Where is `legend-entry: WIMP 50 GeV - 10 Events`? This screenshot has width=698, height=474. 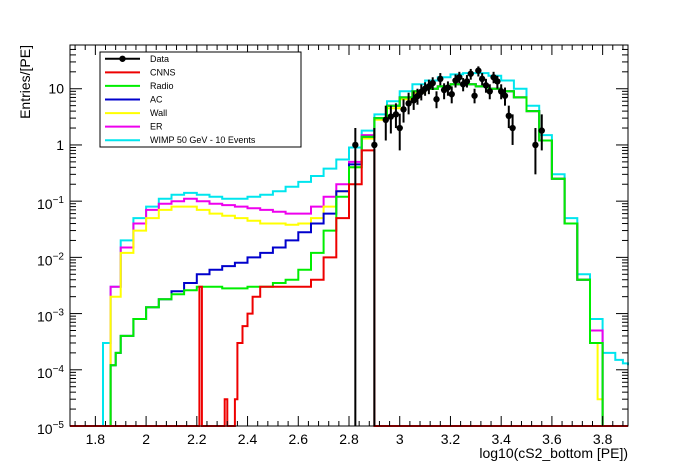 legend-entry: WIMP 50 GeV - 10 Events is located at coordinates (180, 140).